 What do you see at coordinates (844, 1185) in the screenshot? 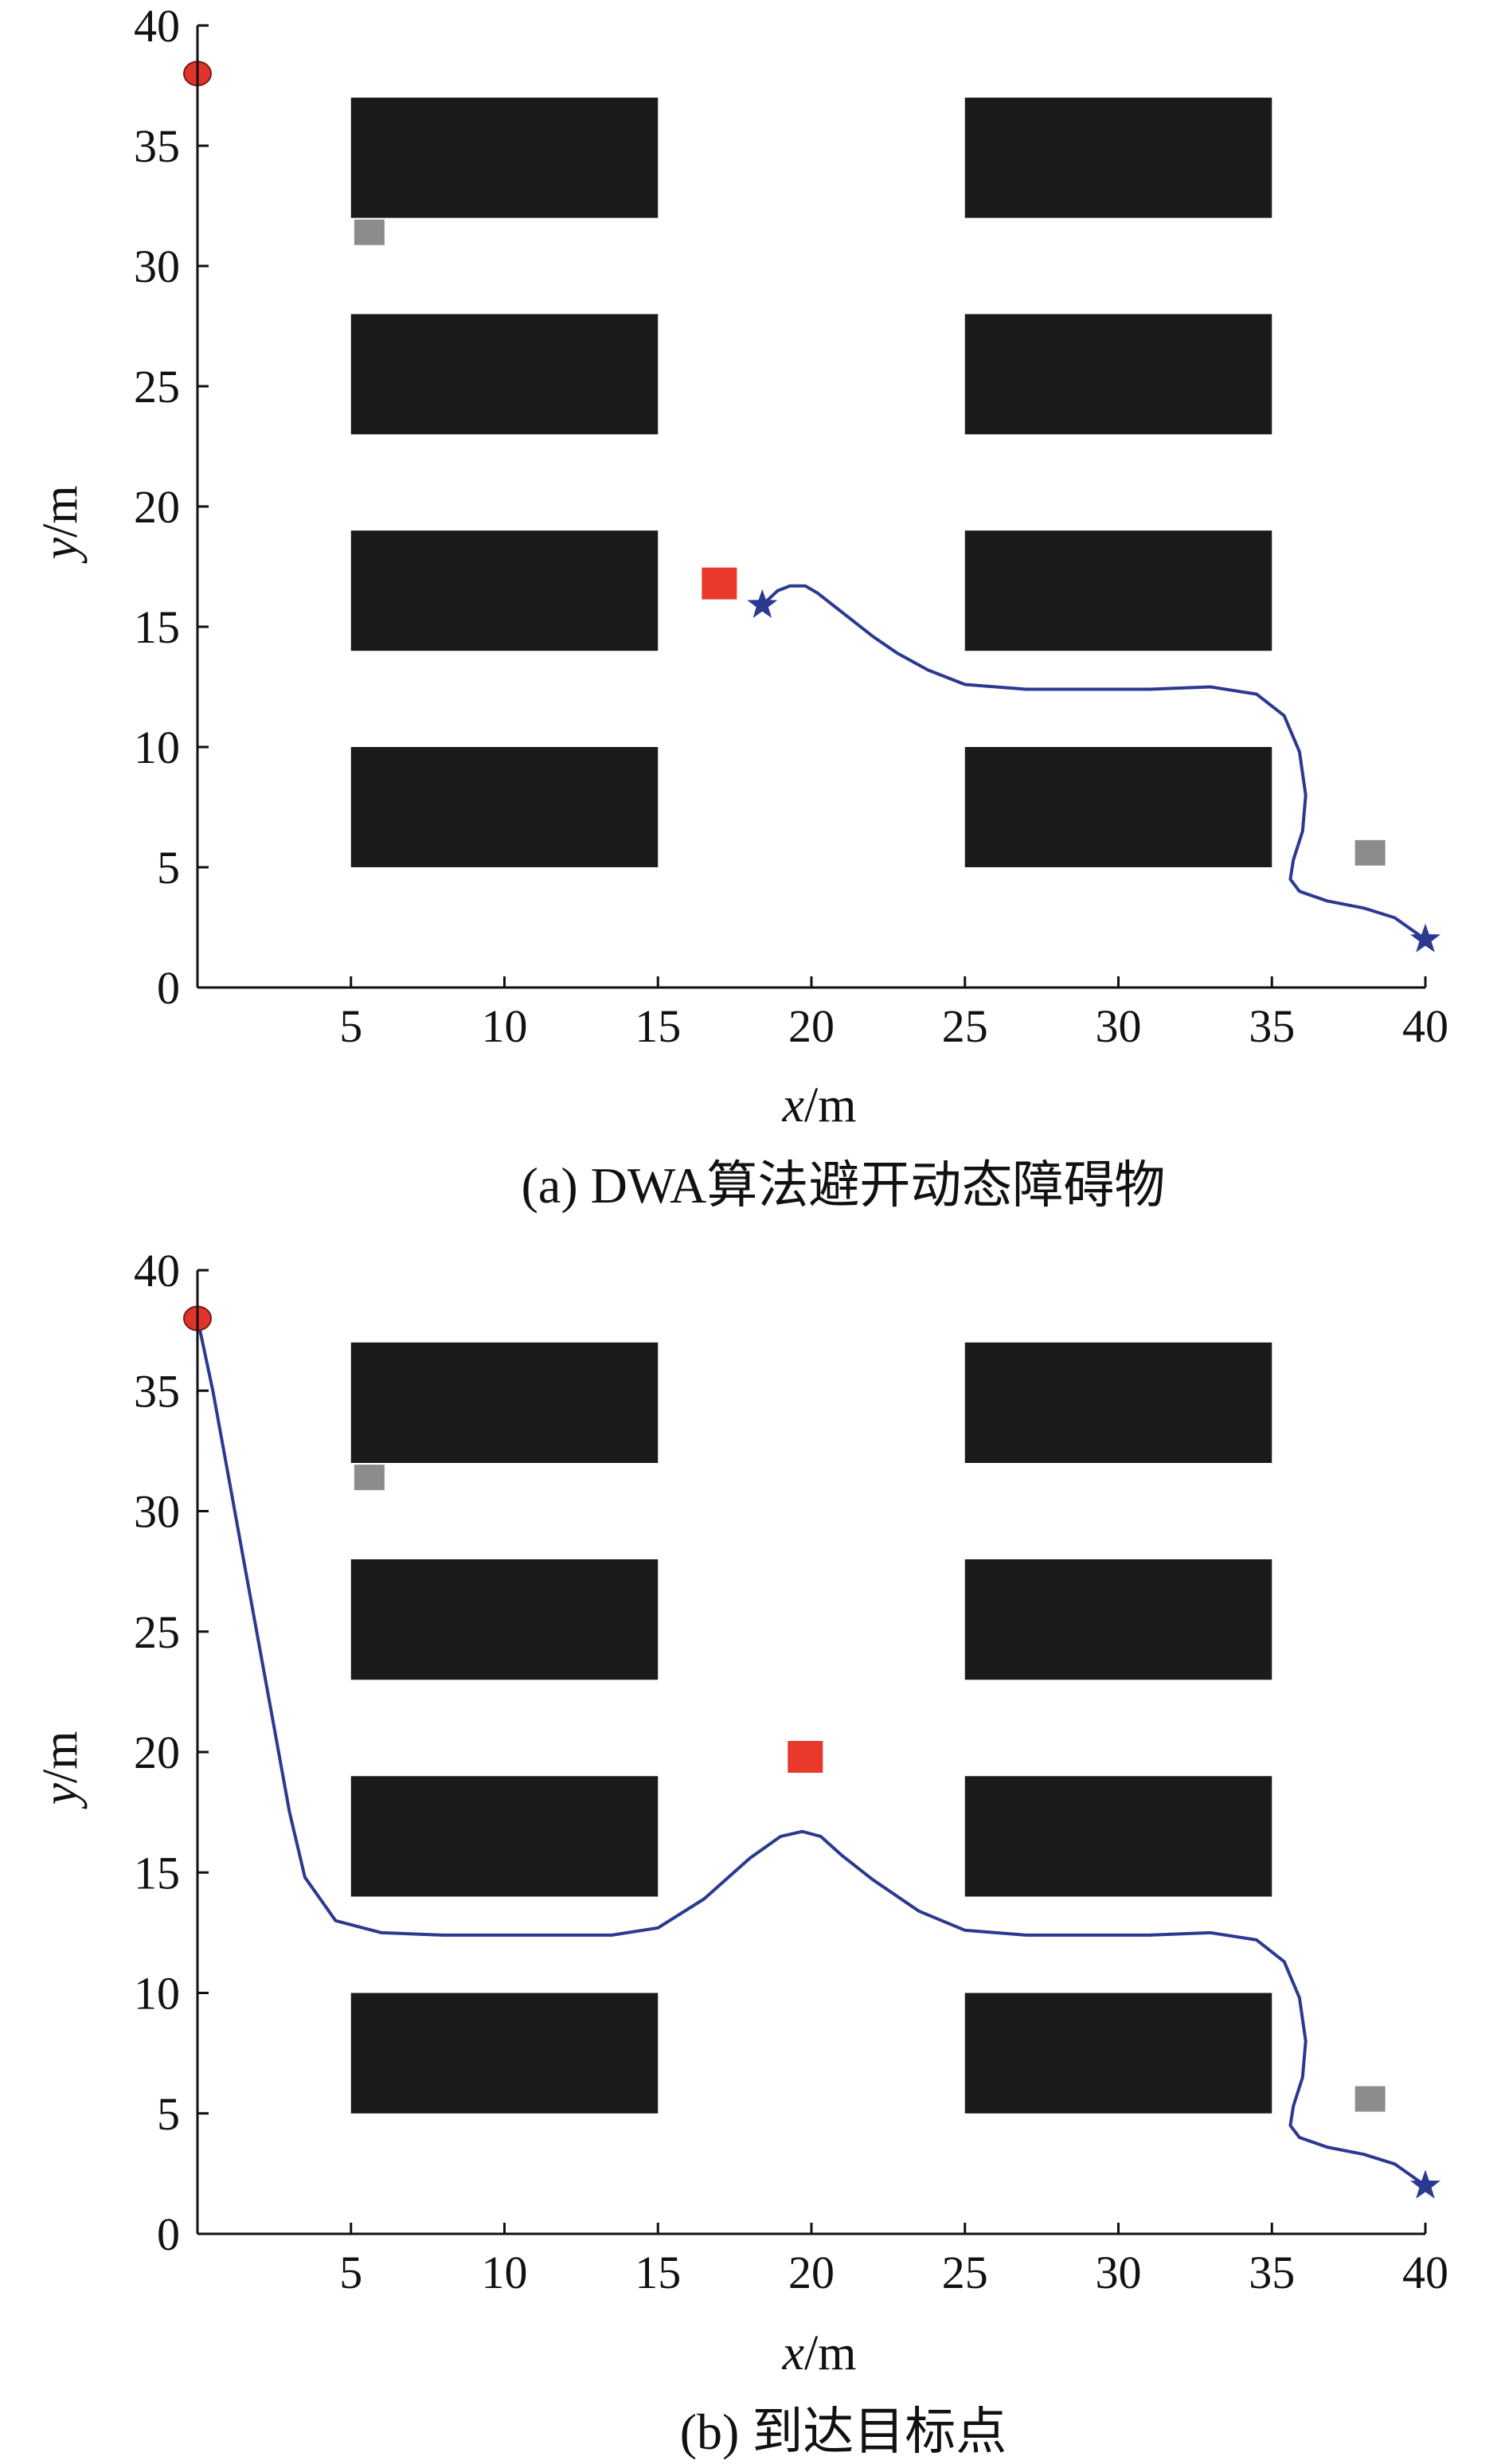
I see `panel-caption: (a) DWA算法避开动态障碍物` at bounding box center [844, 1185].